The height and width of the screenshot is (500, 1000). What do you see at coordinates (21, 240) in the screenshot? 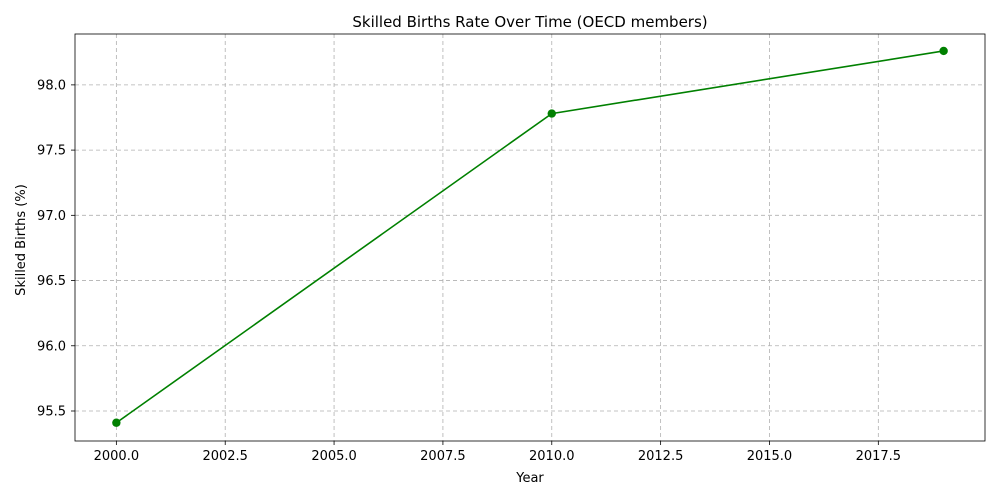
I see `y-axis-title: Skilled Births (%)` at bounding box center [21, 240].